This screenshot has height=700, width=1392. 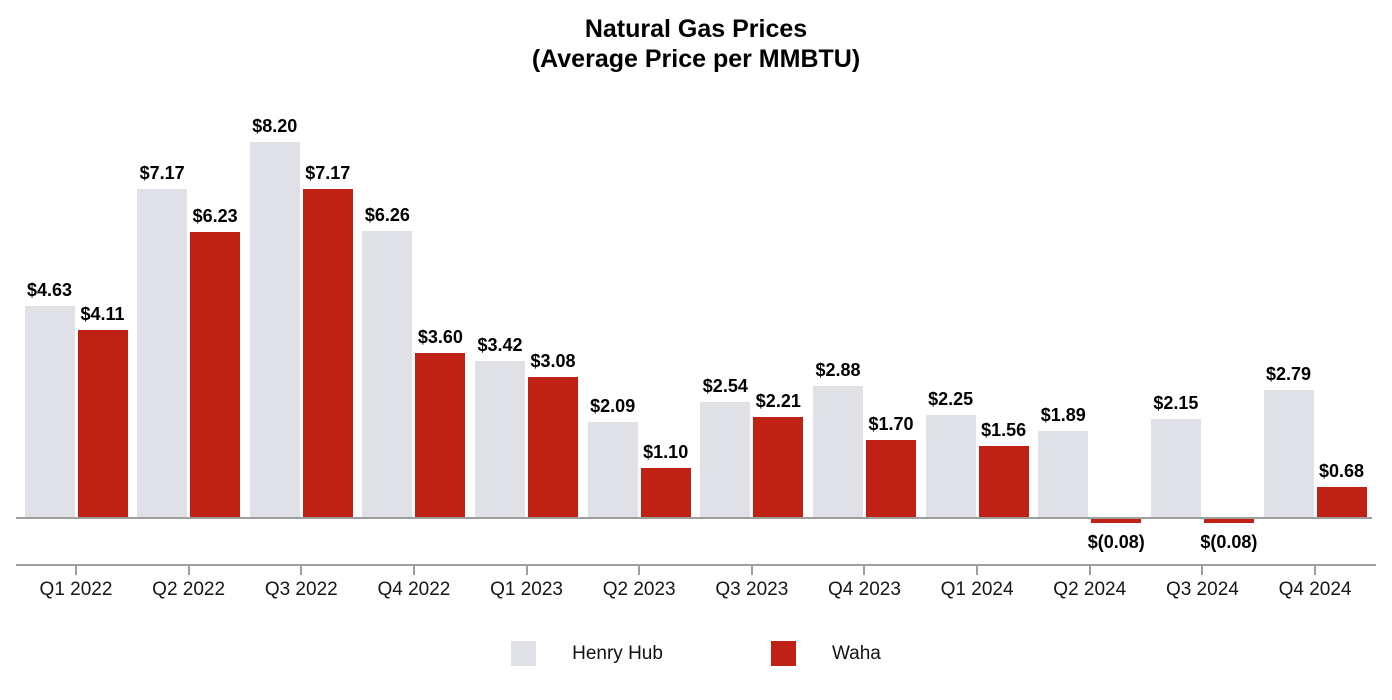 I want to click on bar-value-label: $4.63, so click(x=49, y=290).